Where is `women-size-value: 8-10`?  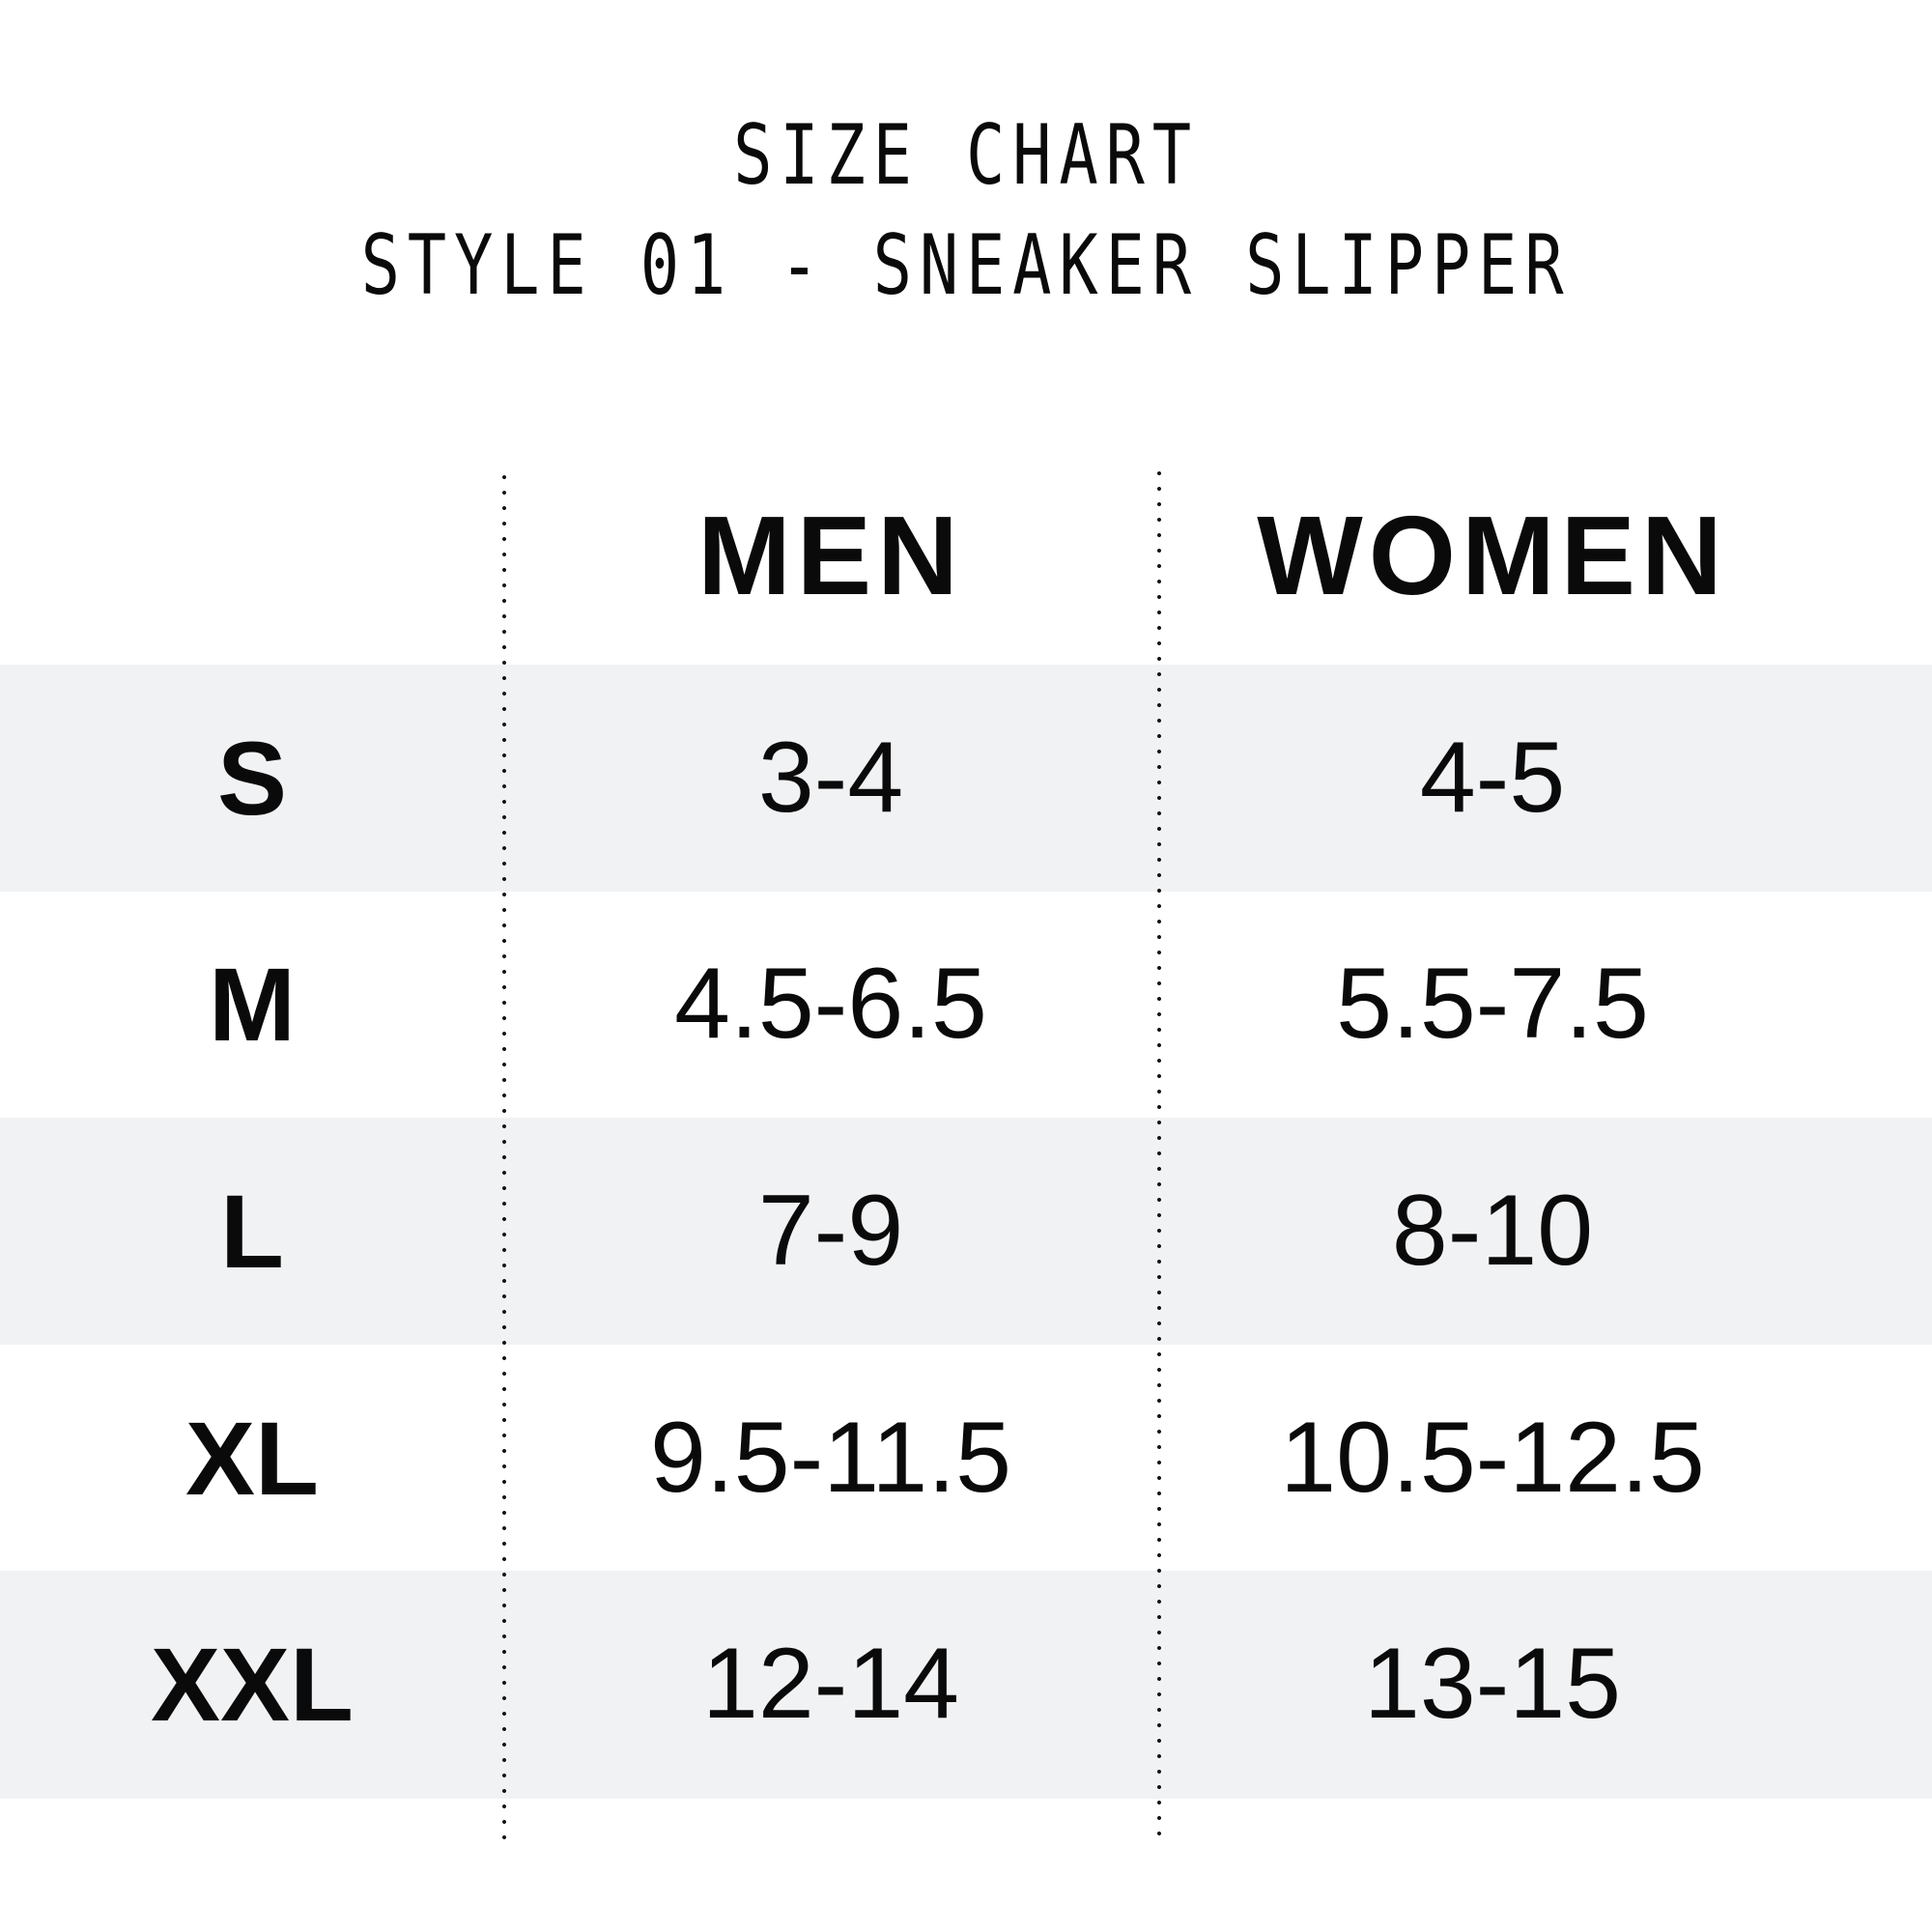
women-size-value: 8-10 is located at coordinates (1492, 1231).